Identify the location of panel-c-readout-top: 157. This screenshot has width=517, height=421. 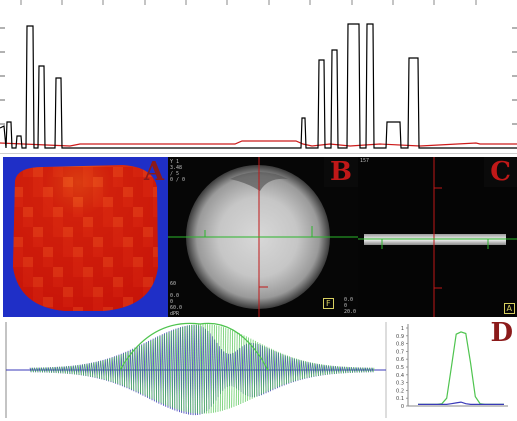
(365, 161).